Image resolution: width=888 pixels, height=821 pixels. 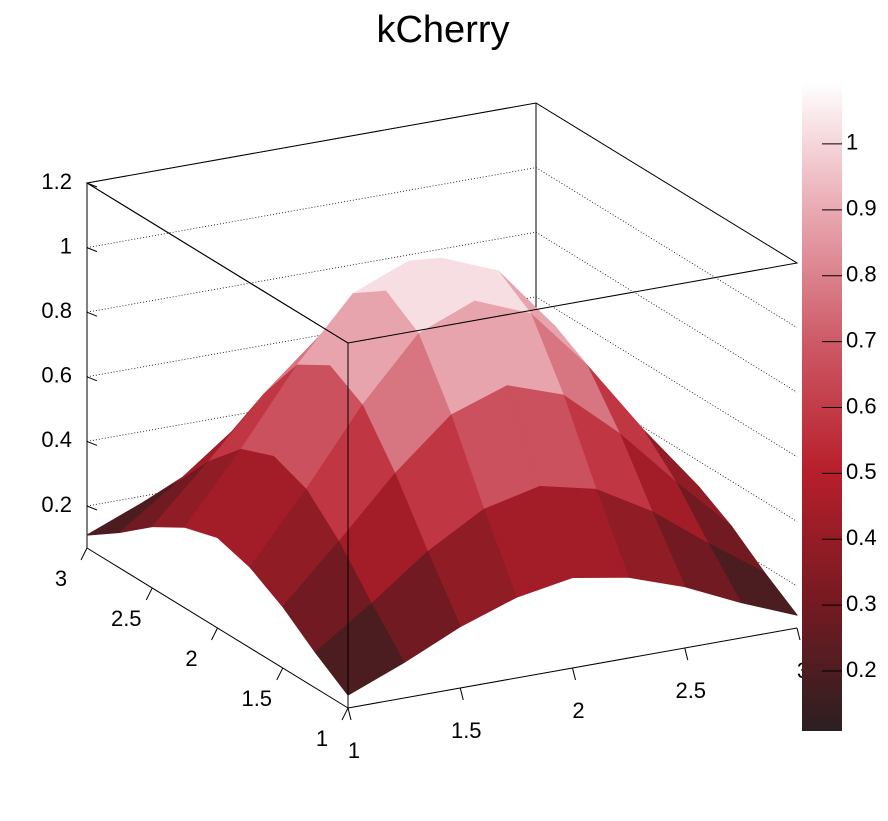 What do you see at coordinates (56, 310) in the screenshot?
I see `z-tick-label: 0.8` at bounding box center [56, 310].